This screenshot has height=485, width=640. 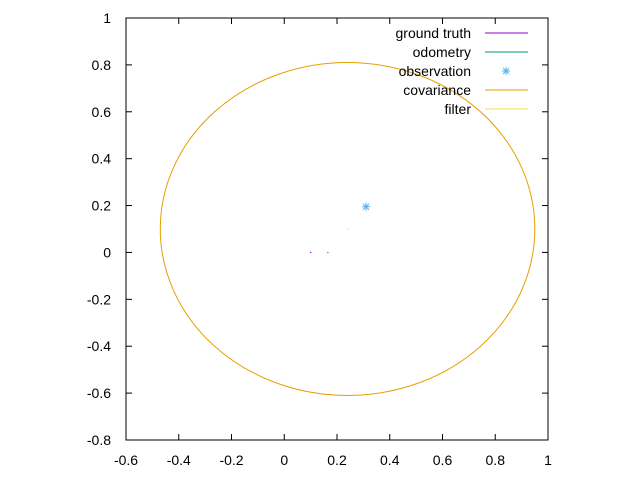 What do you see at coordinates (179, 460) in the screenshot?
I see `x-tick-label: -0.4` at bounding box center [179, 460].